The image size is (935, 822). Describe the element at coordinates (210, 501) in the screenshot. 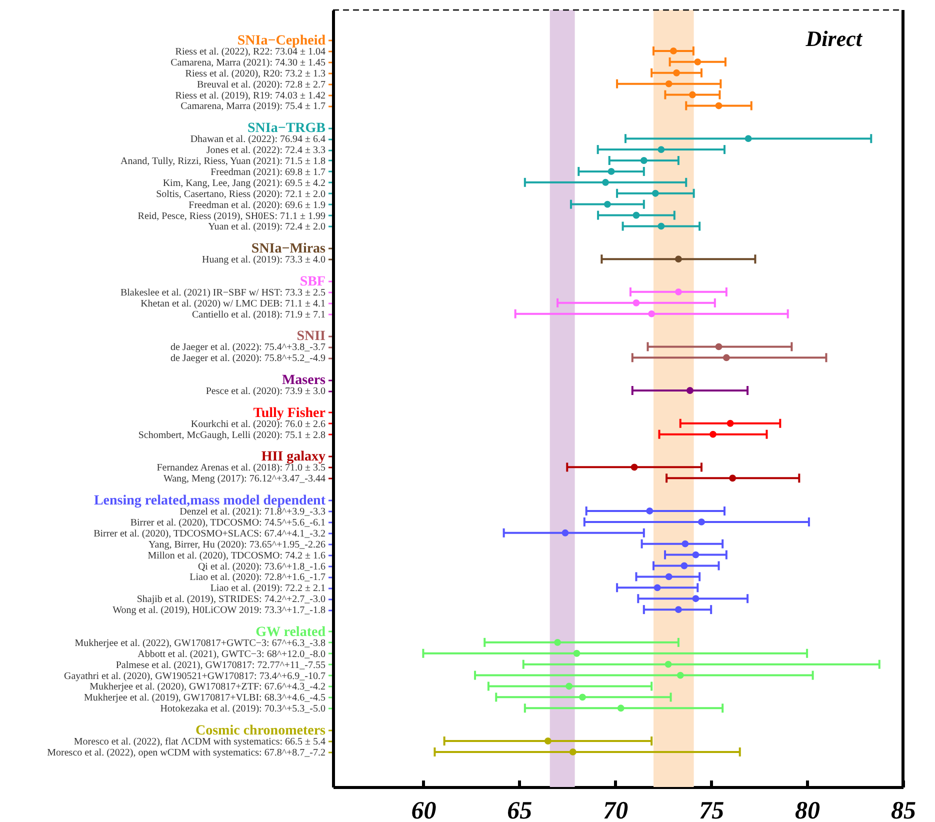

I see `text: Lensing related,mass model dependent` at that location.